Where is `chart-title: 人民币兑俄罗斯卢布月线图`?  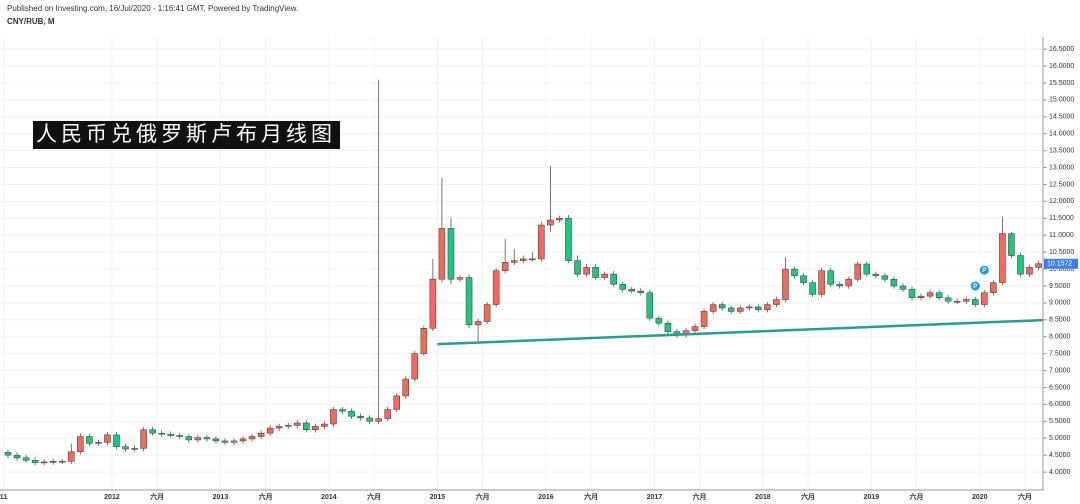
chart-title: 人民币兑俄罗斯卢布月线图 is located at coordinates (186, 134).